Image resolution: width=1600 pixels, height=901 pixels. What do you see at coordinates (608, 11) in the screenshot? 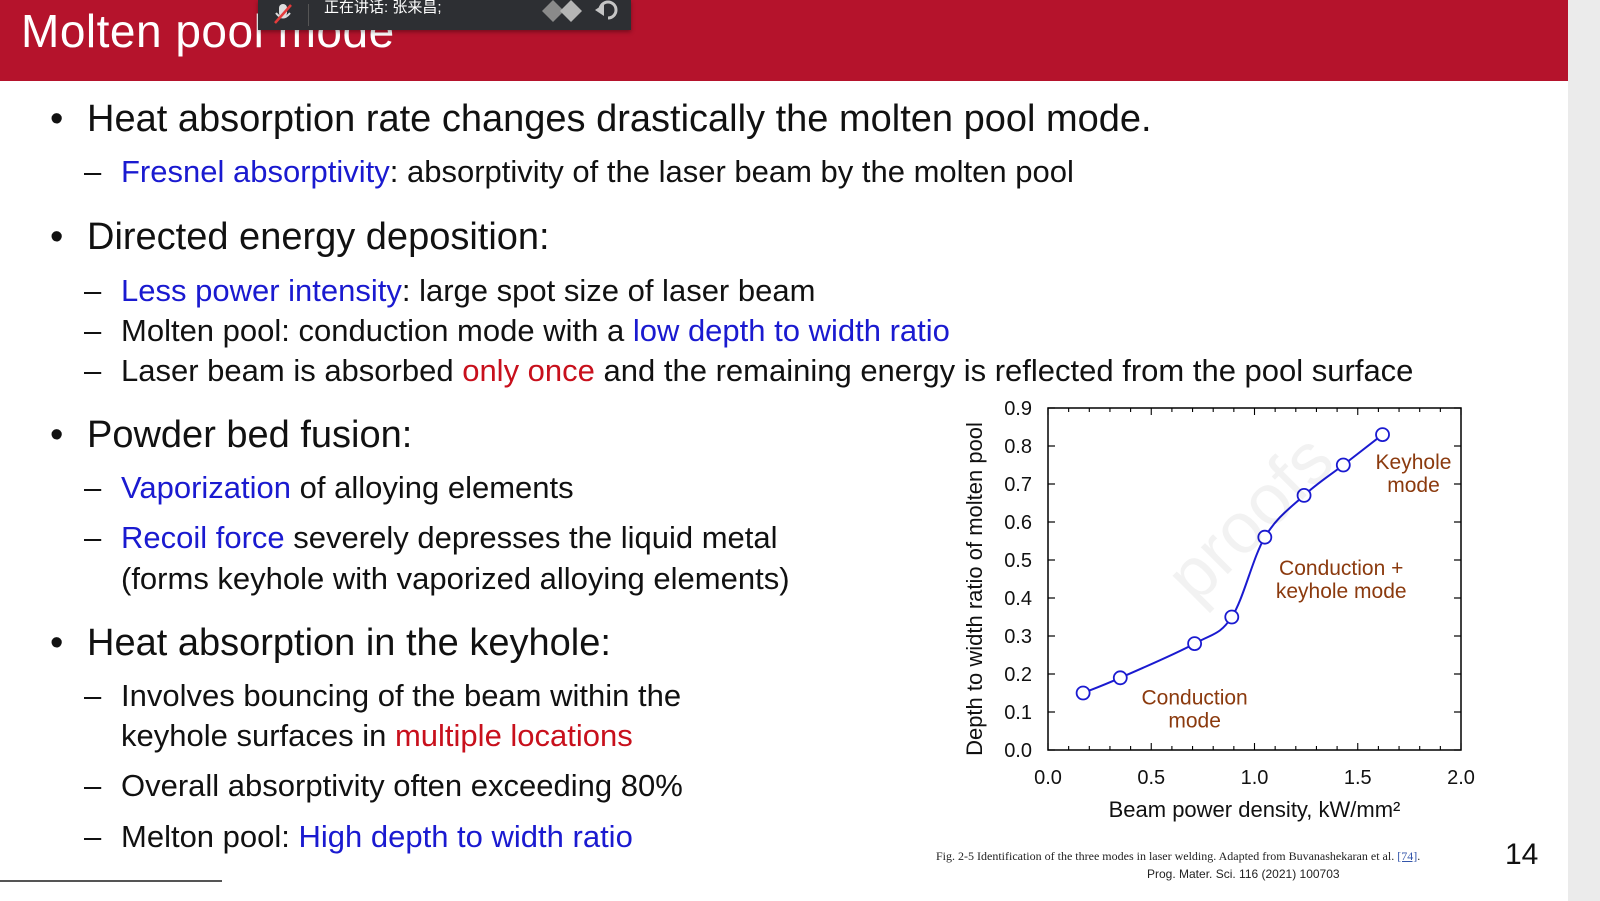
I see `undo-icon` at bounding box center [608, 11].